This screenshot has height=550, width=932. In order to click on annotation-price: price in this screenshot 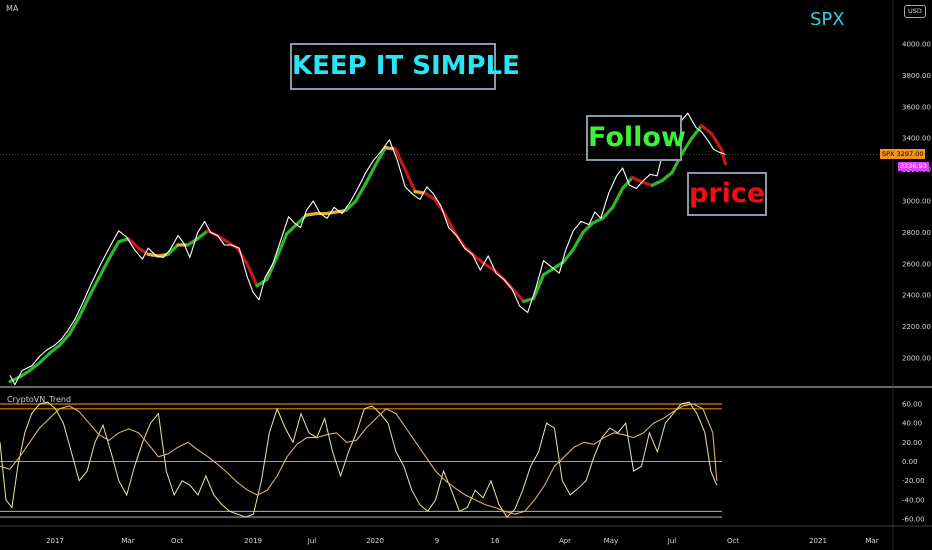, I will do `click(727, 194)`.